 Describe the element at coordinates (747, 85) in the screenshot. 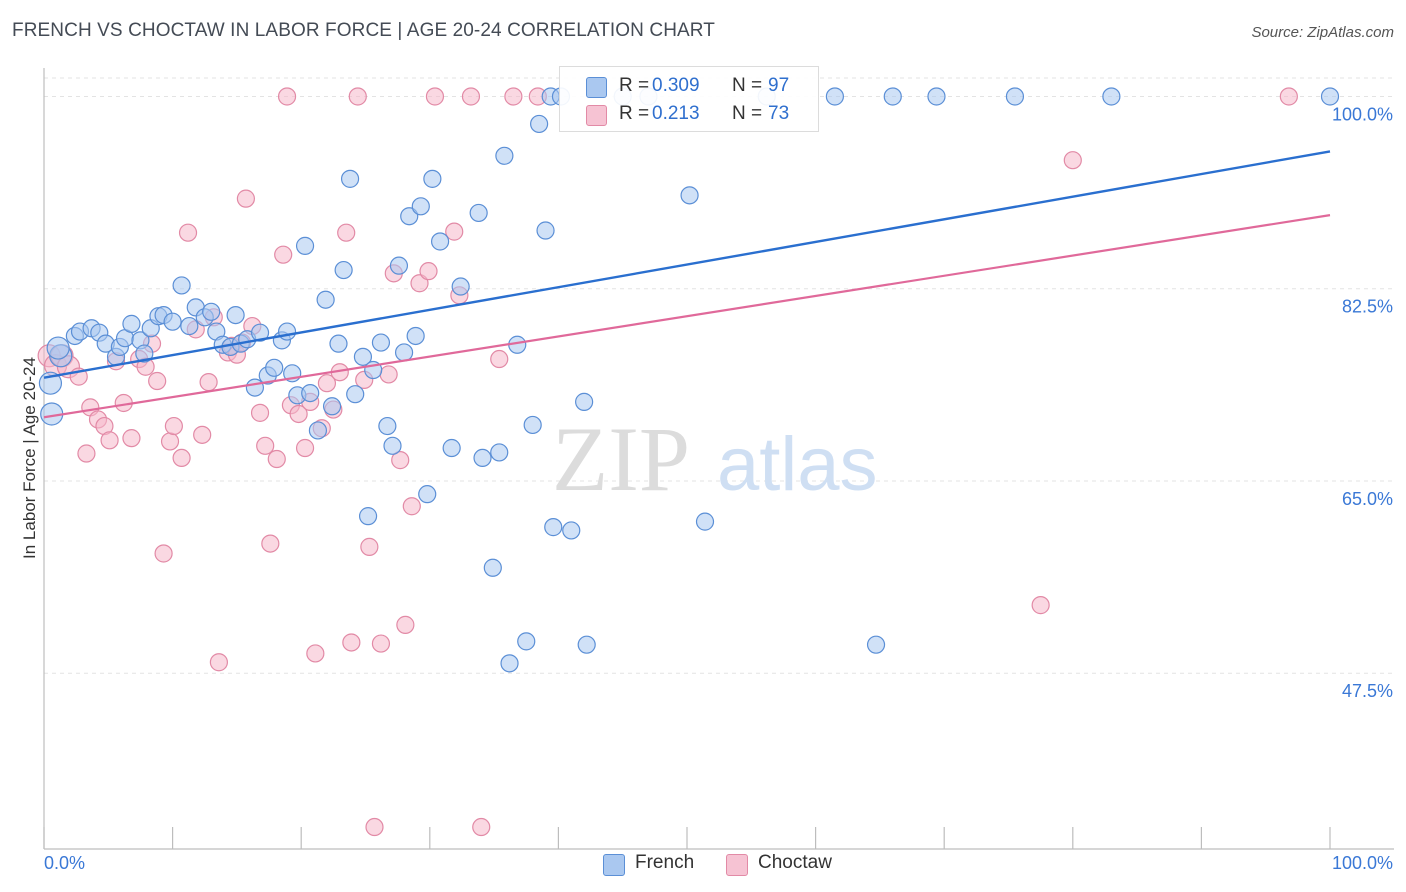

I see `legend-n-label: N =` at that location.